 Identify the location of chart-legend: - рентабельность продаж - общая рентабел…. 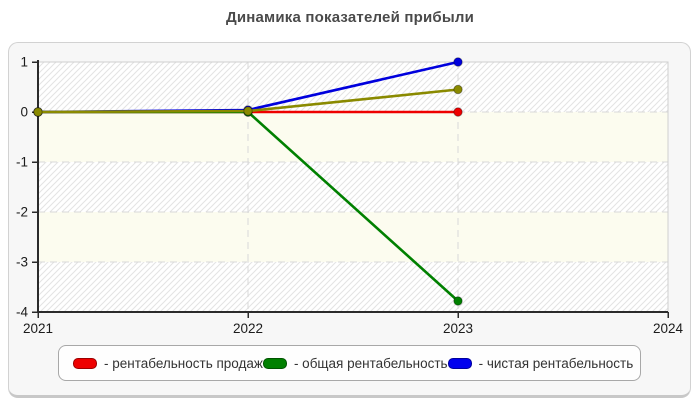
(349, 363).